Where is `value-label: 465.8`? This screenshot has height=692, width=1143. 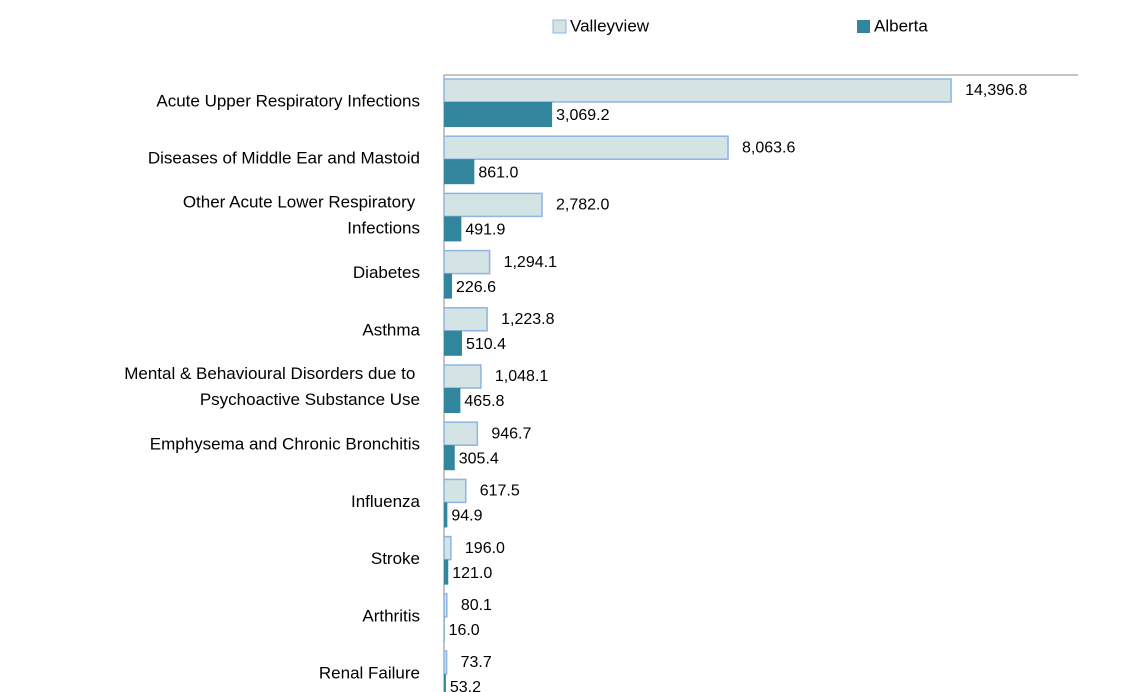 value-label: 465.8 is located at coordinates (484, 401).